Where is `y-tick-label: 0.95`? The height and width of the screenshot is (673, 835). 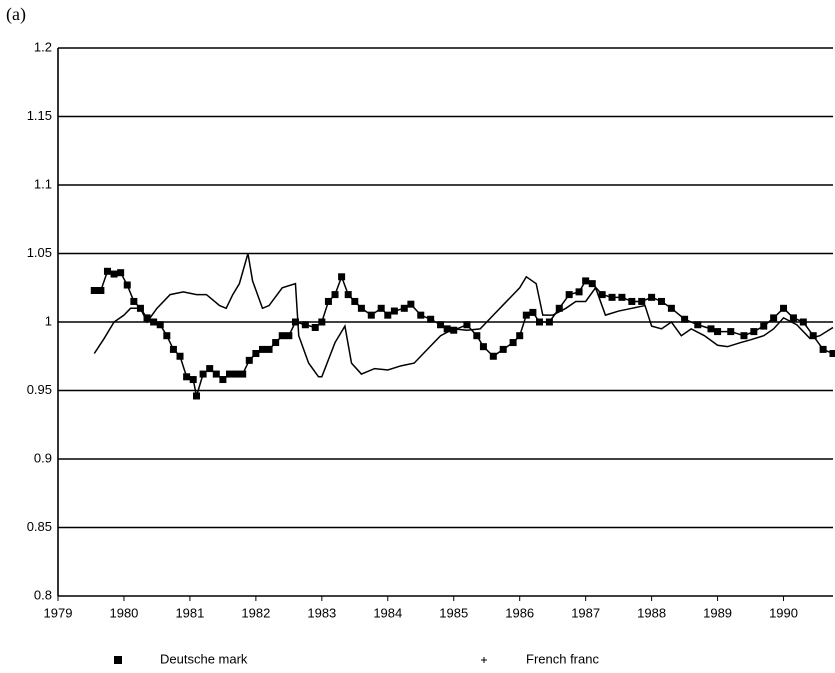
y-tick-label: 0.95 is located at coordinates (39, 389).